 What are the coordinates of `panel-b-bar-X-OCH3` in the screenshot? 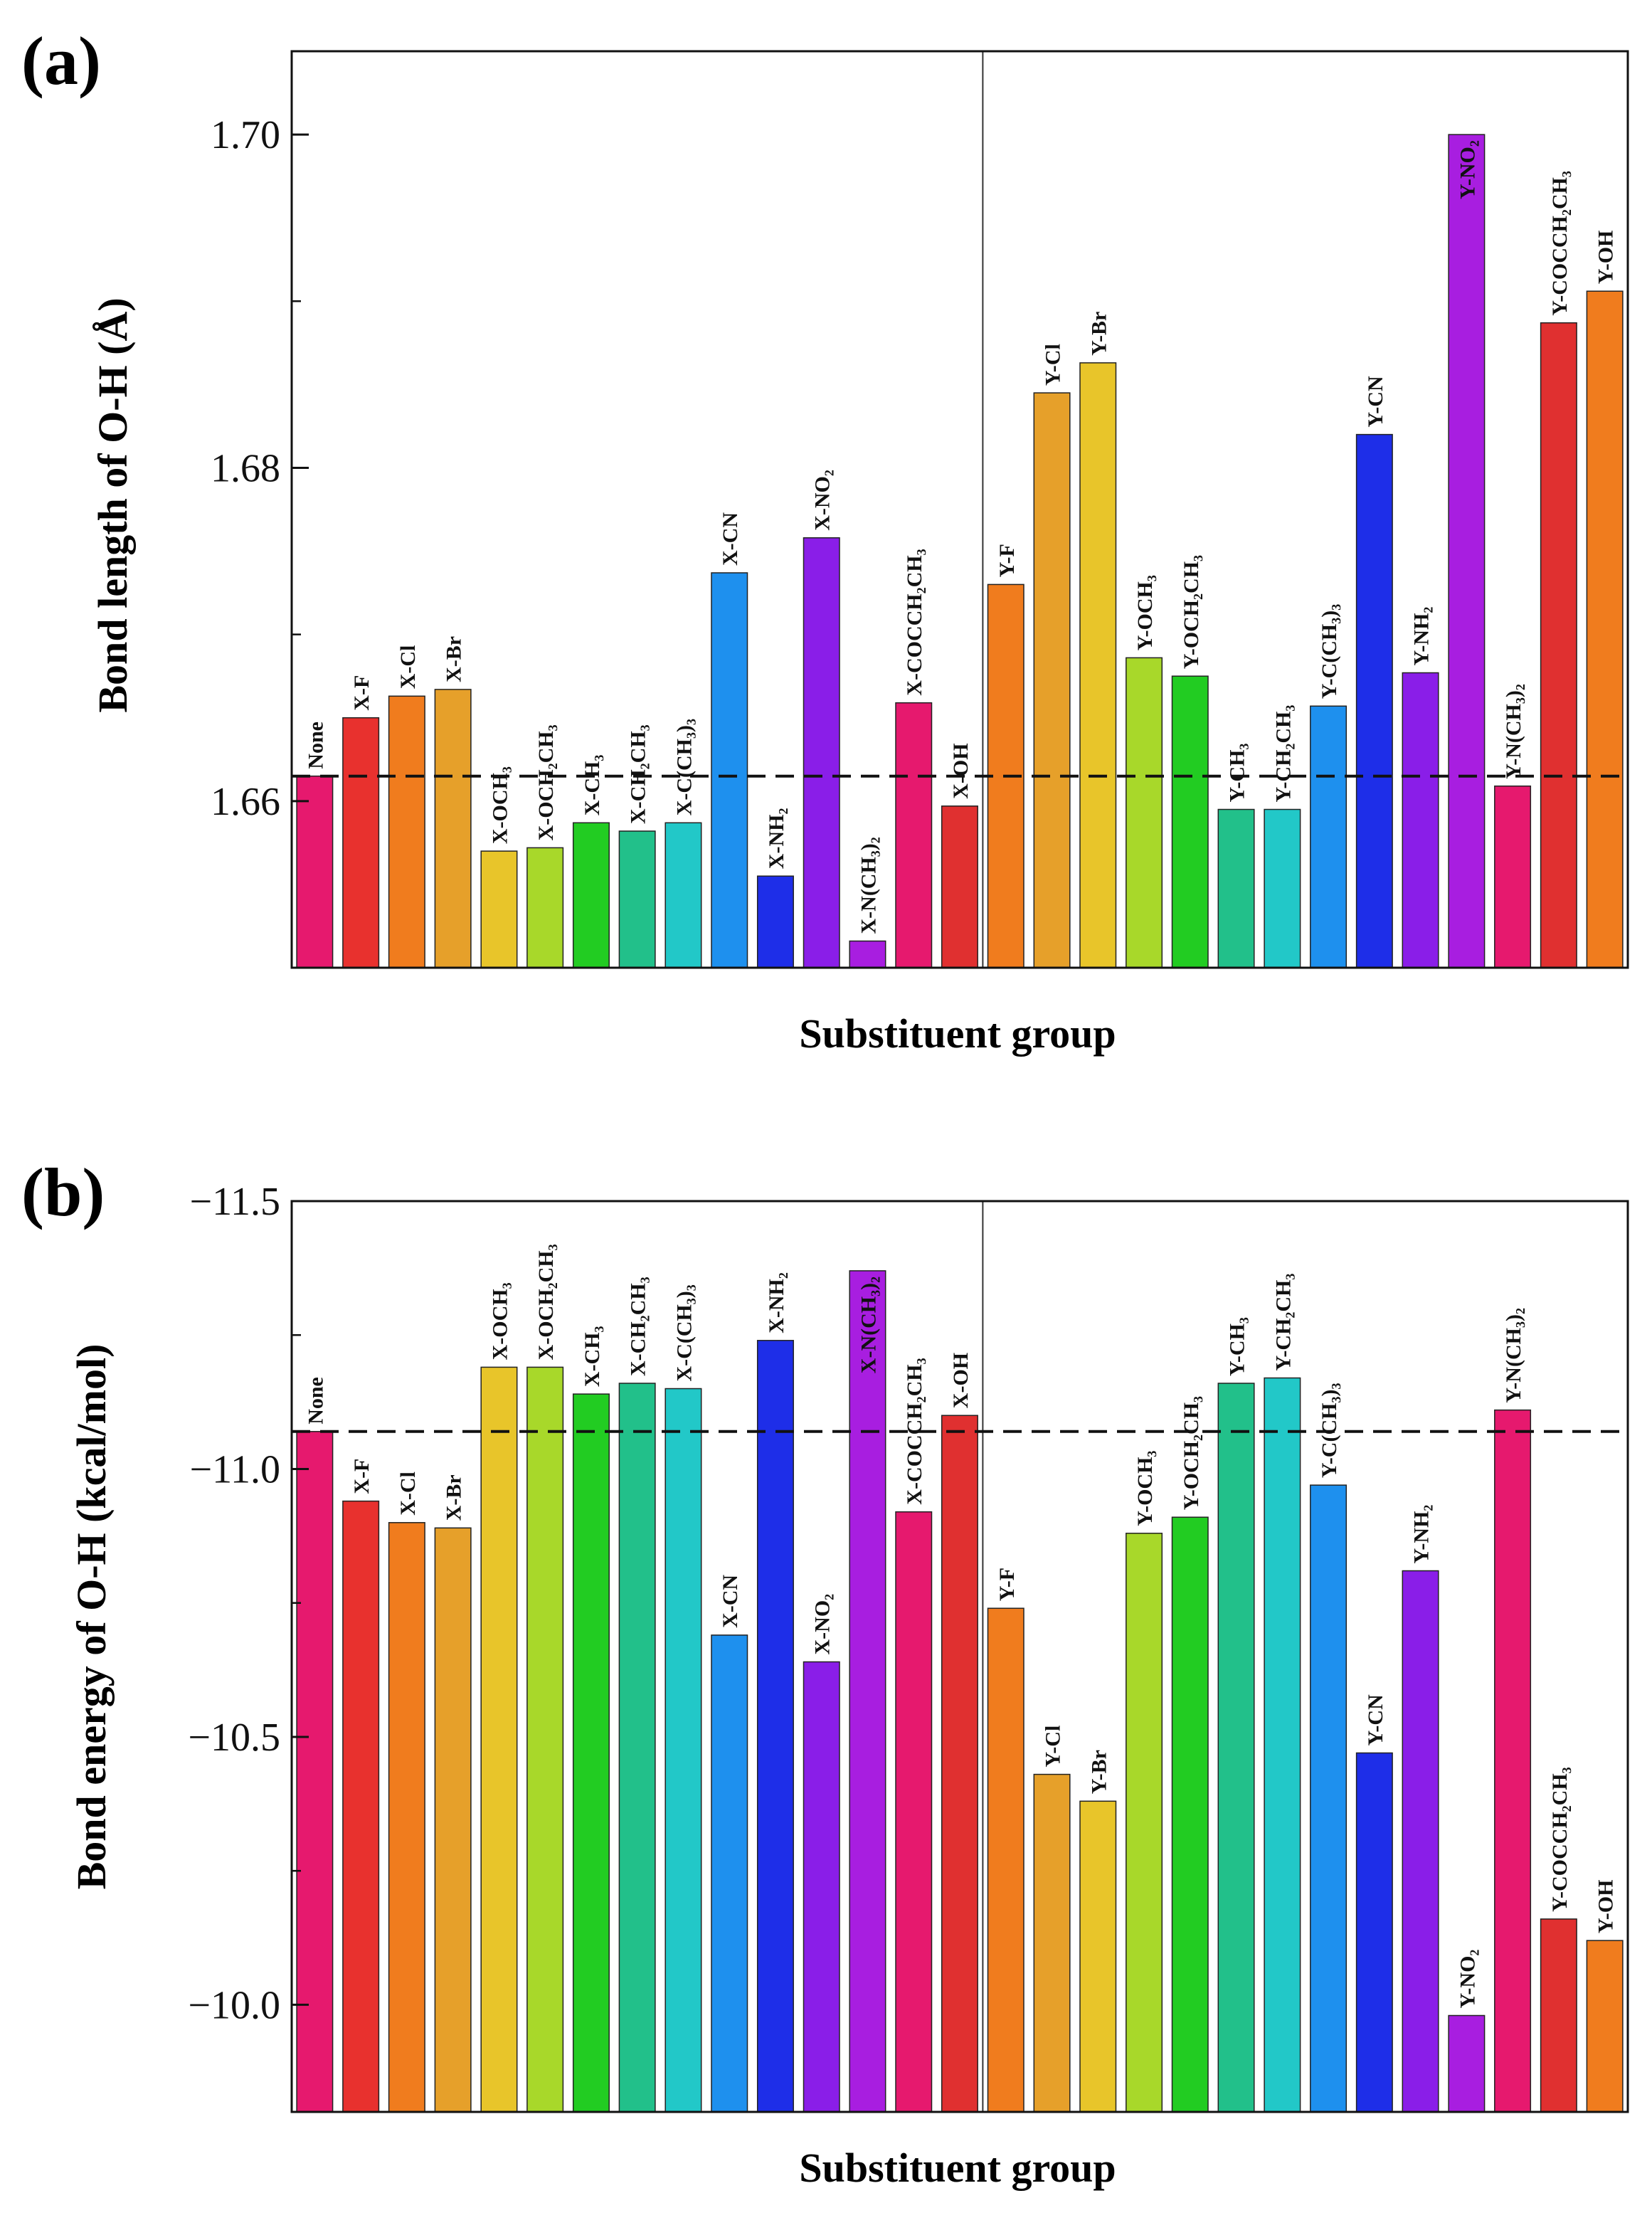 It's located at (499, 1739).